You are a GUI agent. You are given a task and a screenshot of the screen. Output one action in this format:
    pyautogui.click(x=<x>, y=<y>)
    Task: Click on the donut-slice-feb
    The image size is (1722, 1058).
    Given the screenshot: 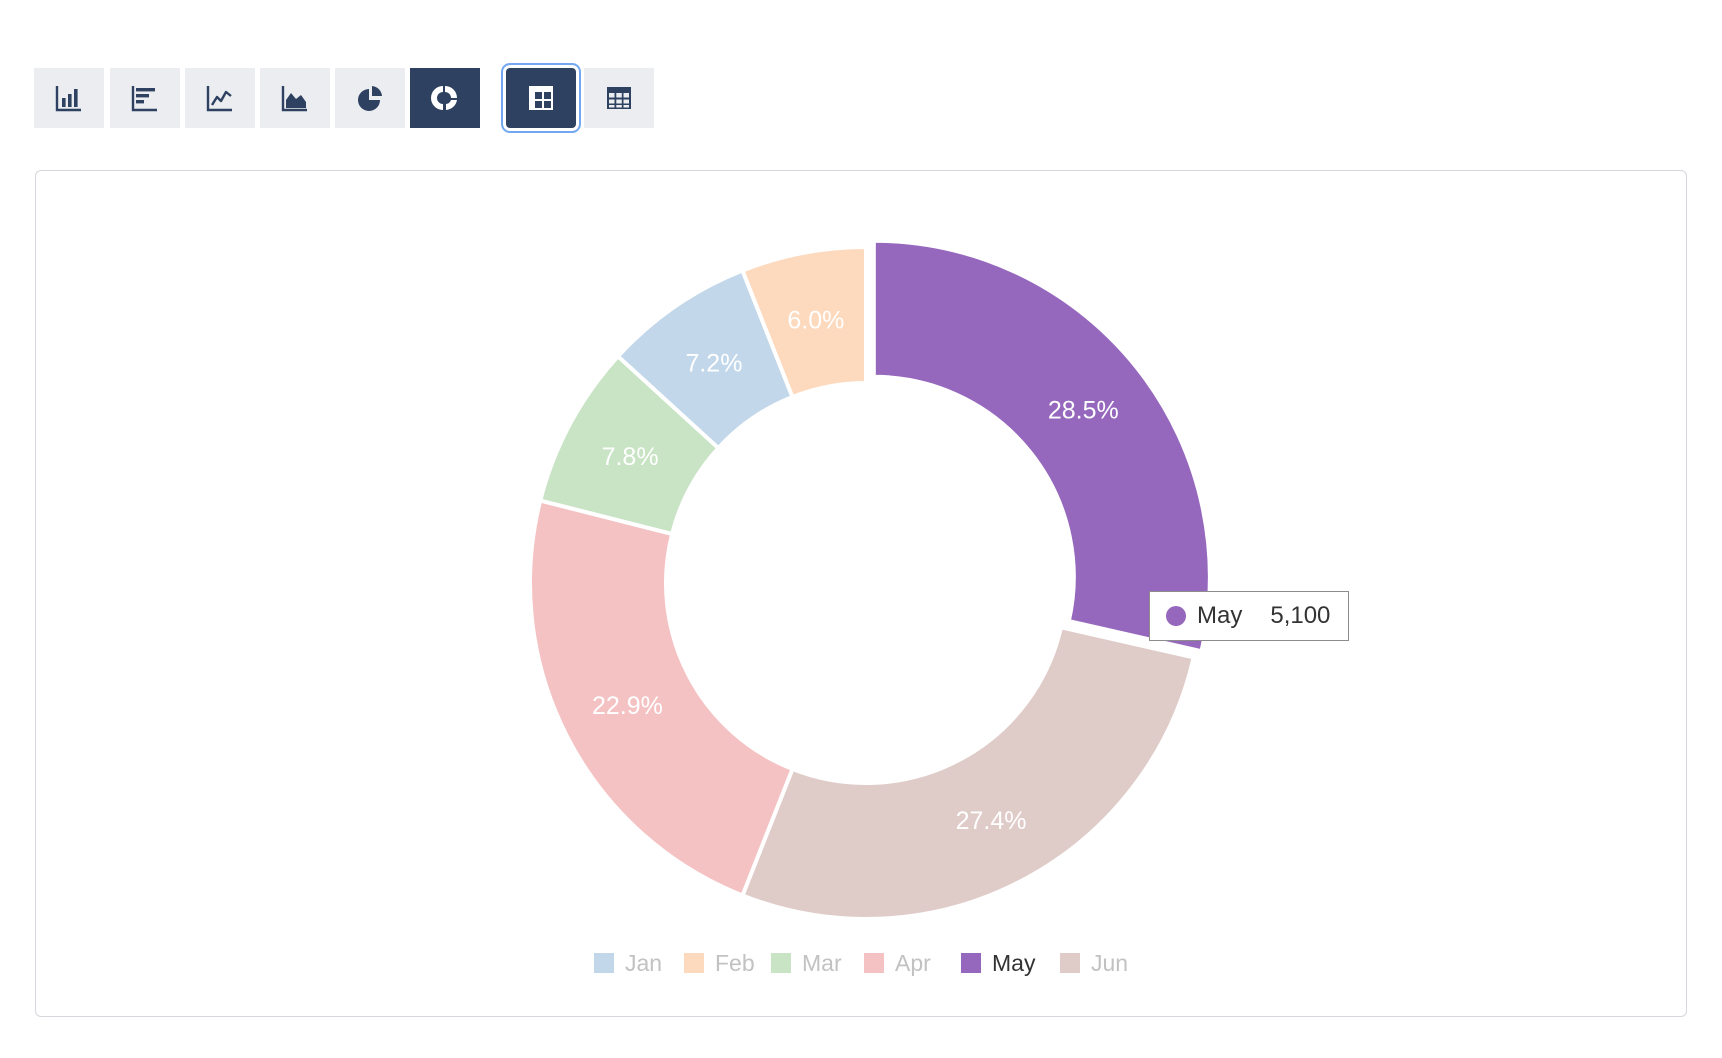 What is the action you would take?
    pyautogui.click(x=803, y=322)
    